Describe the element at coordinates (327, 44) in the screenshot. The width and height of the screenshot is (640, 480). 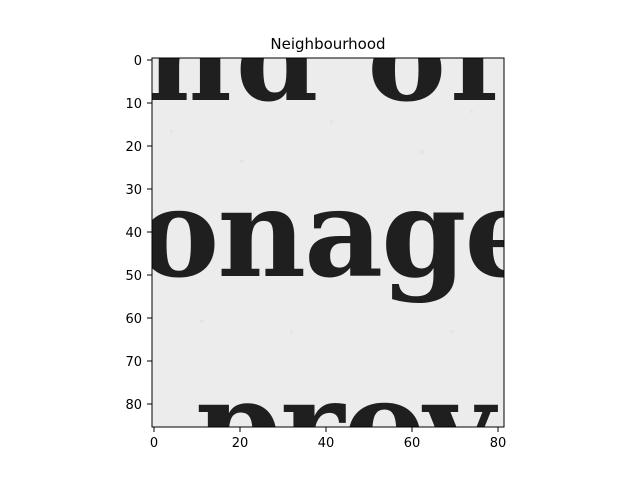
I see `plot-title: Neighbourhood` at that location.